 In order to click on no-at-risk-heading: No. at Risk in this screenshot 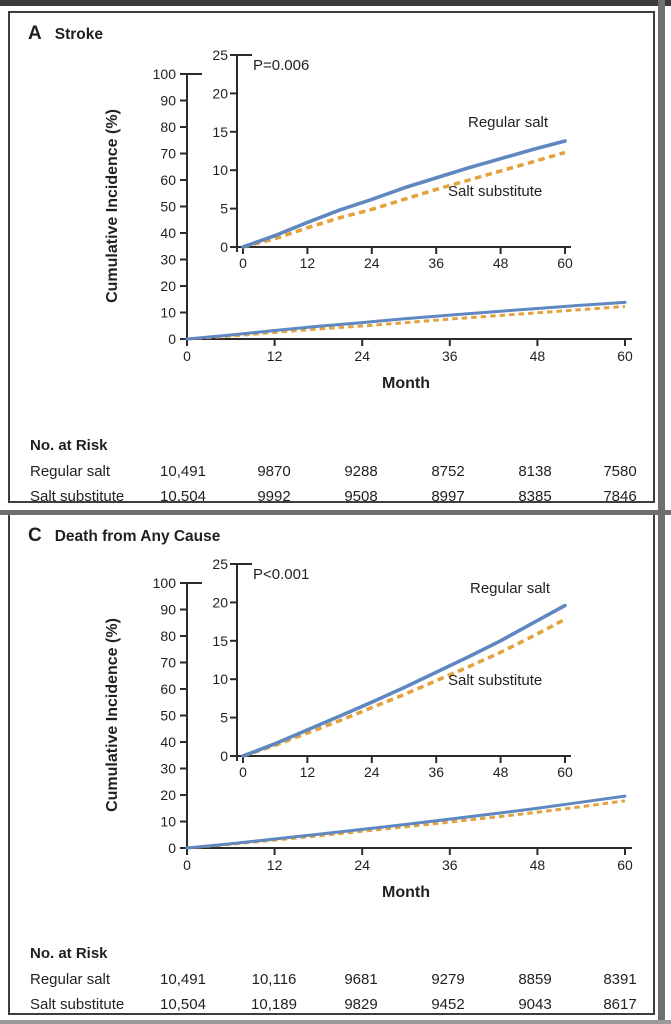, I will do `click(69, 445)`.